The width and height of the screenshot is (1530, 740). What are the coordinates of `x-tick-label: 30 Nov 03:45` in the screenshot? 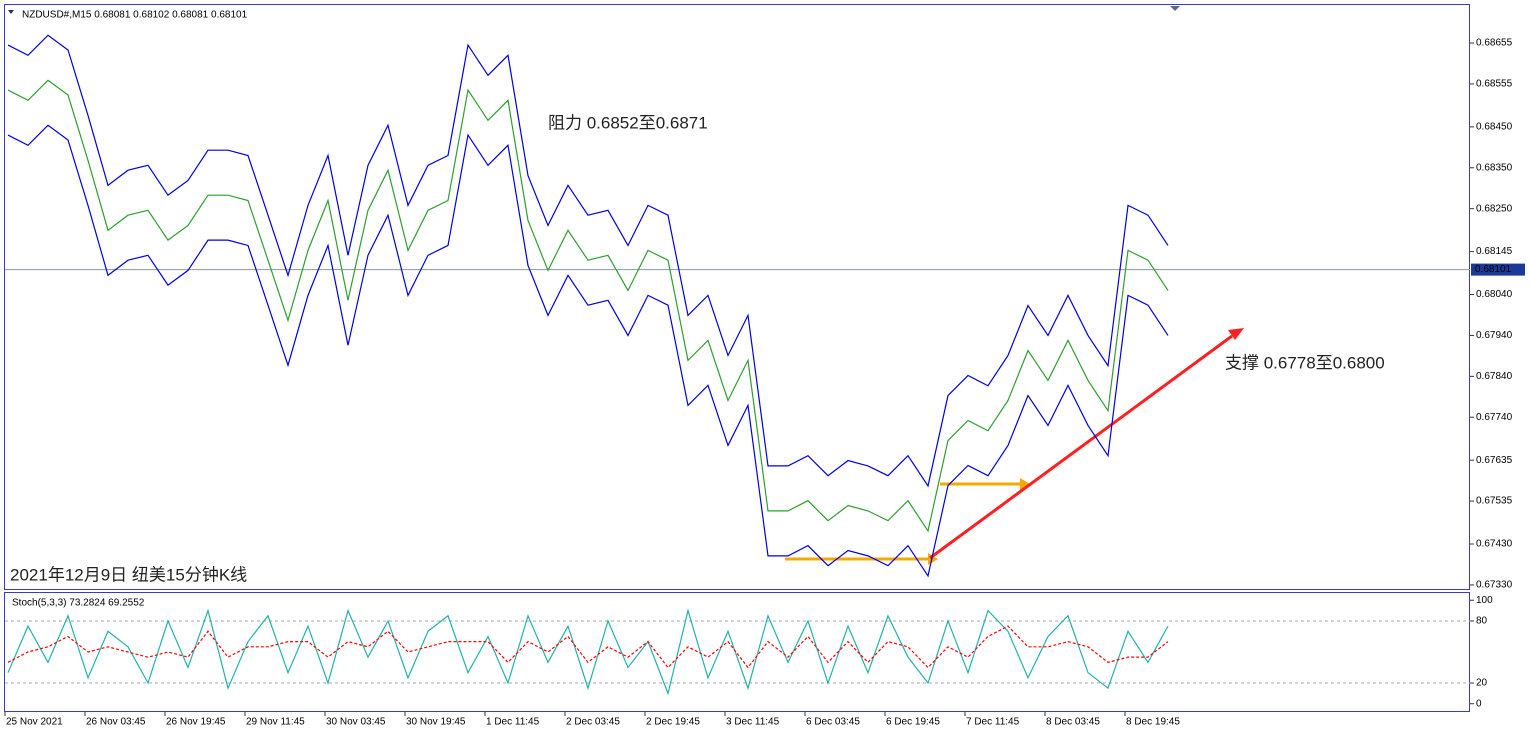 It's located at (356, 722).